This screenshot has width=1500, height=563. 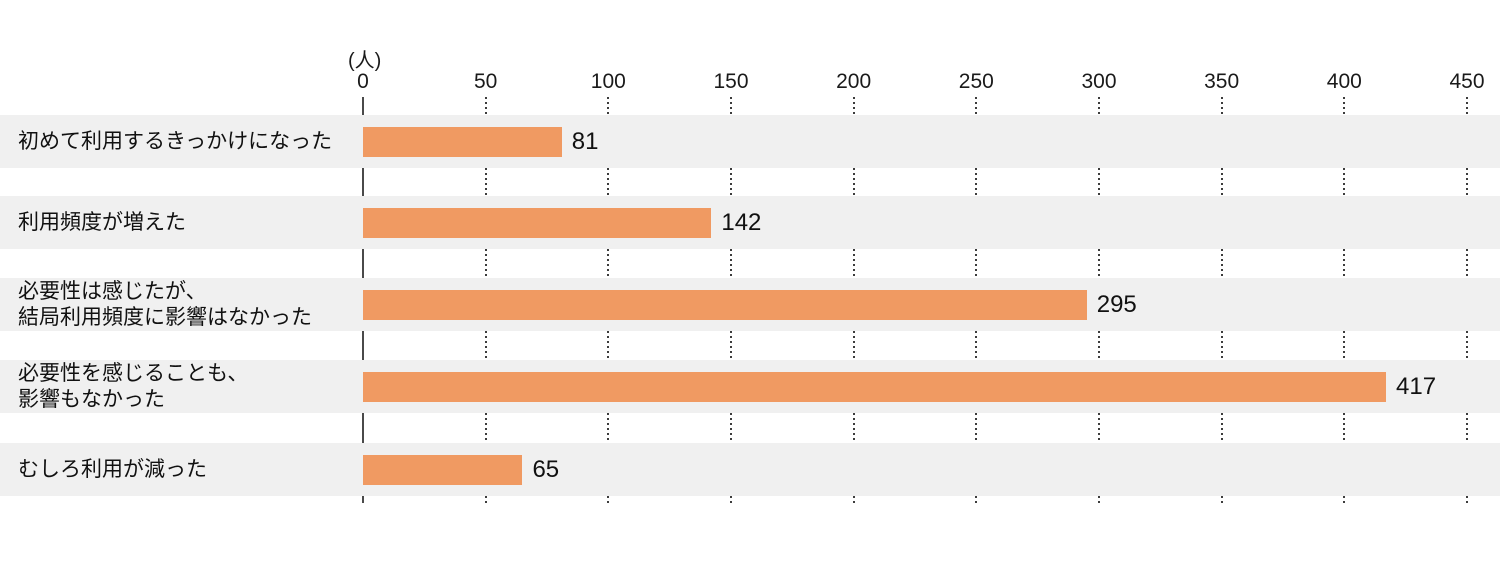 I want to click on value-label: 81, so click(x=585, y=141).